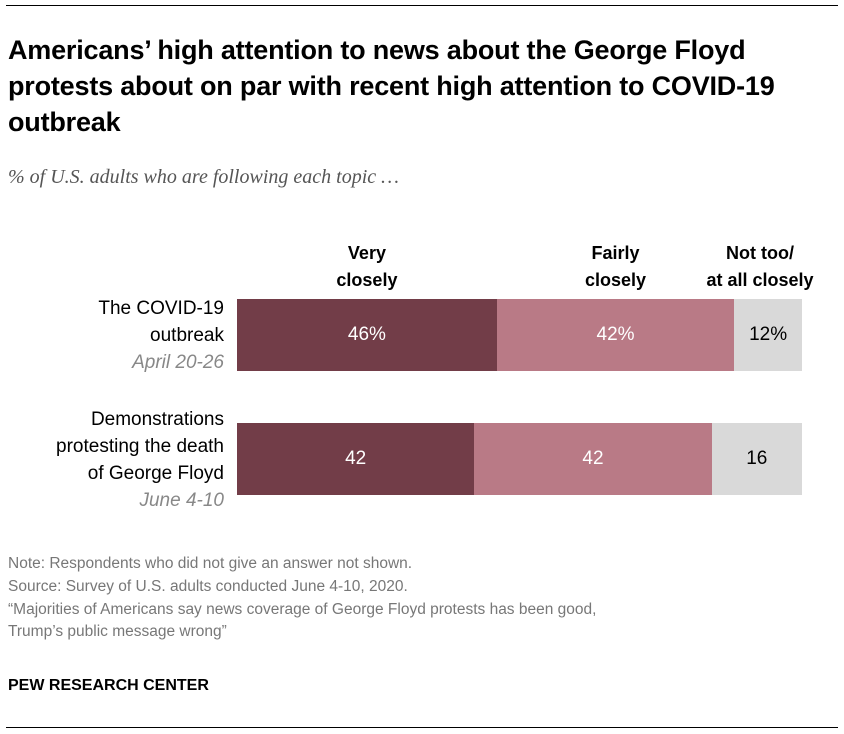 This screenshot has width=844, height=734. What do you see at coordinates (108, 685) in the screenshot?
I see `pew-logo-text: PEW RESEARCH CENTER` at bounding box center [108, 685].